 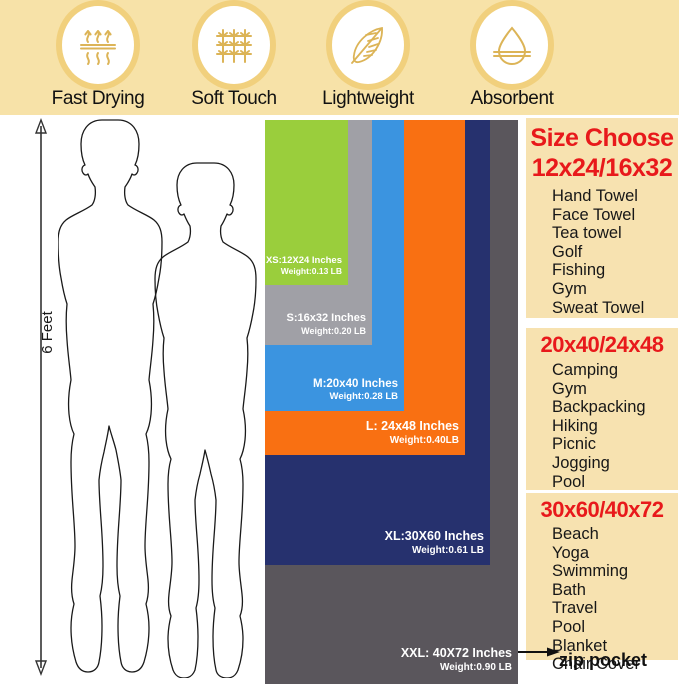 I want to click on feature-soft-touch: Soft Touch, so click(x=234, y=58).